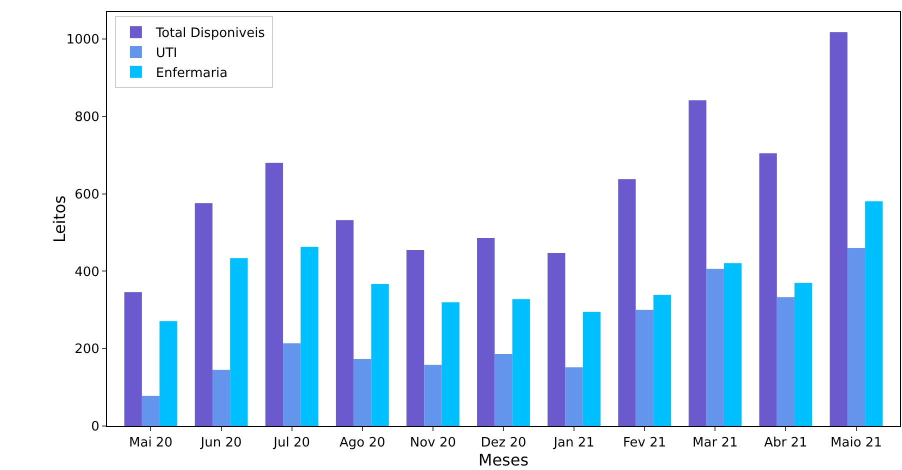 This screenshot has height=470, width=902. What do you see at coordinates (503, 460) in the screenshot?
I see `x-axis-title: Meses` at bounding box center [503, 460].